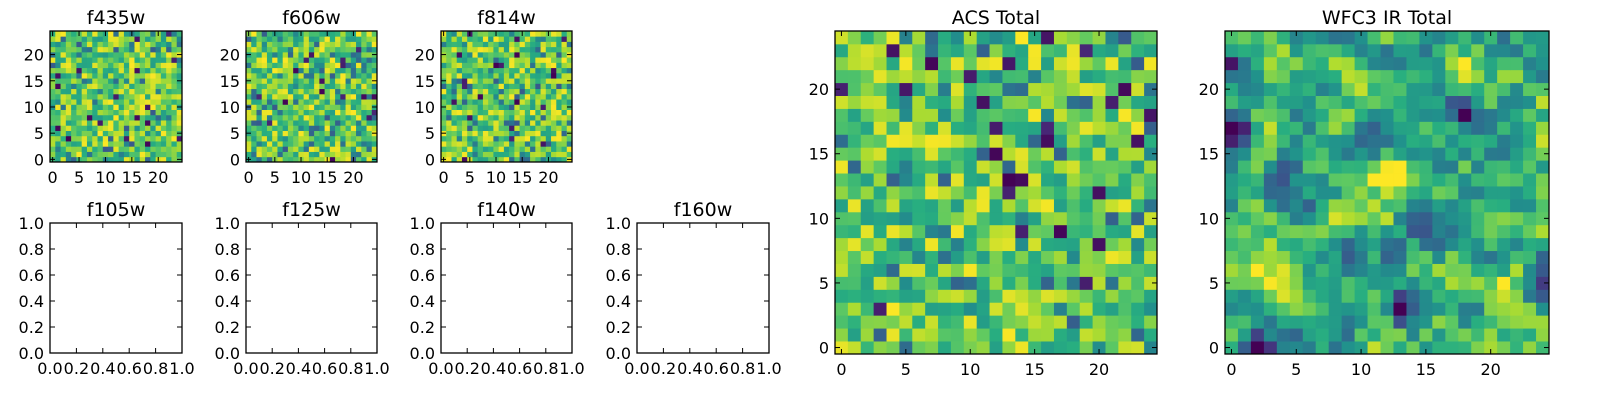 This screenshot has width=1600, height=400. Describe the element at coordinates (227, 249) in the screenshot. I see `y-tick-label: 0.8` at that location.